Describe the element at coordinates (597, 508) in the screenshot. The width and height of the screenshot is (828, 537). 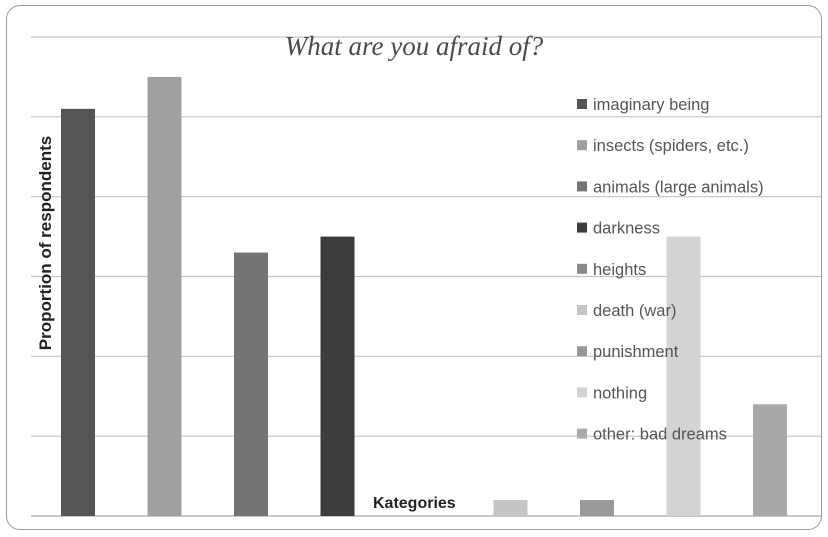
I see `bar-punishment` at that location.